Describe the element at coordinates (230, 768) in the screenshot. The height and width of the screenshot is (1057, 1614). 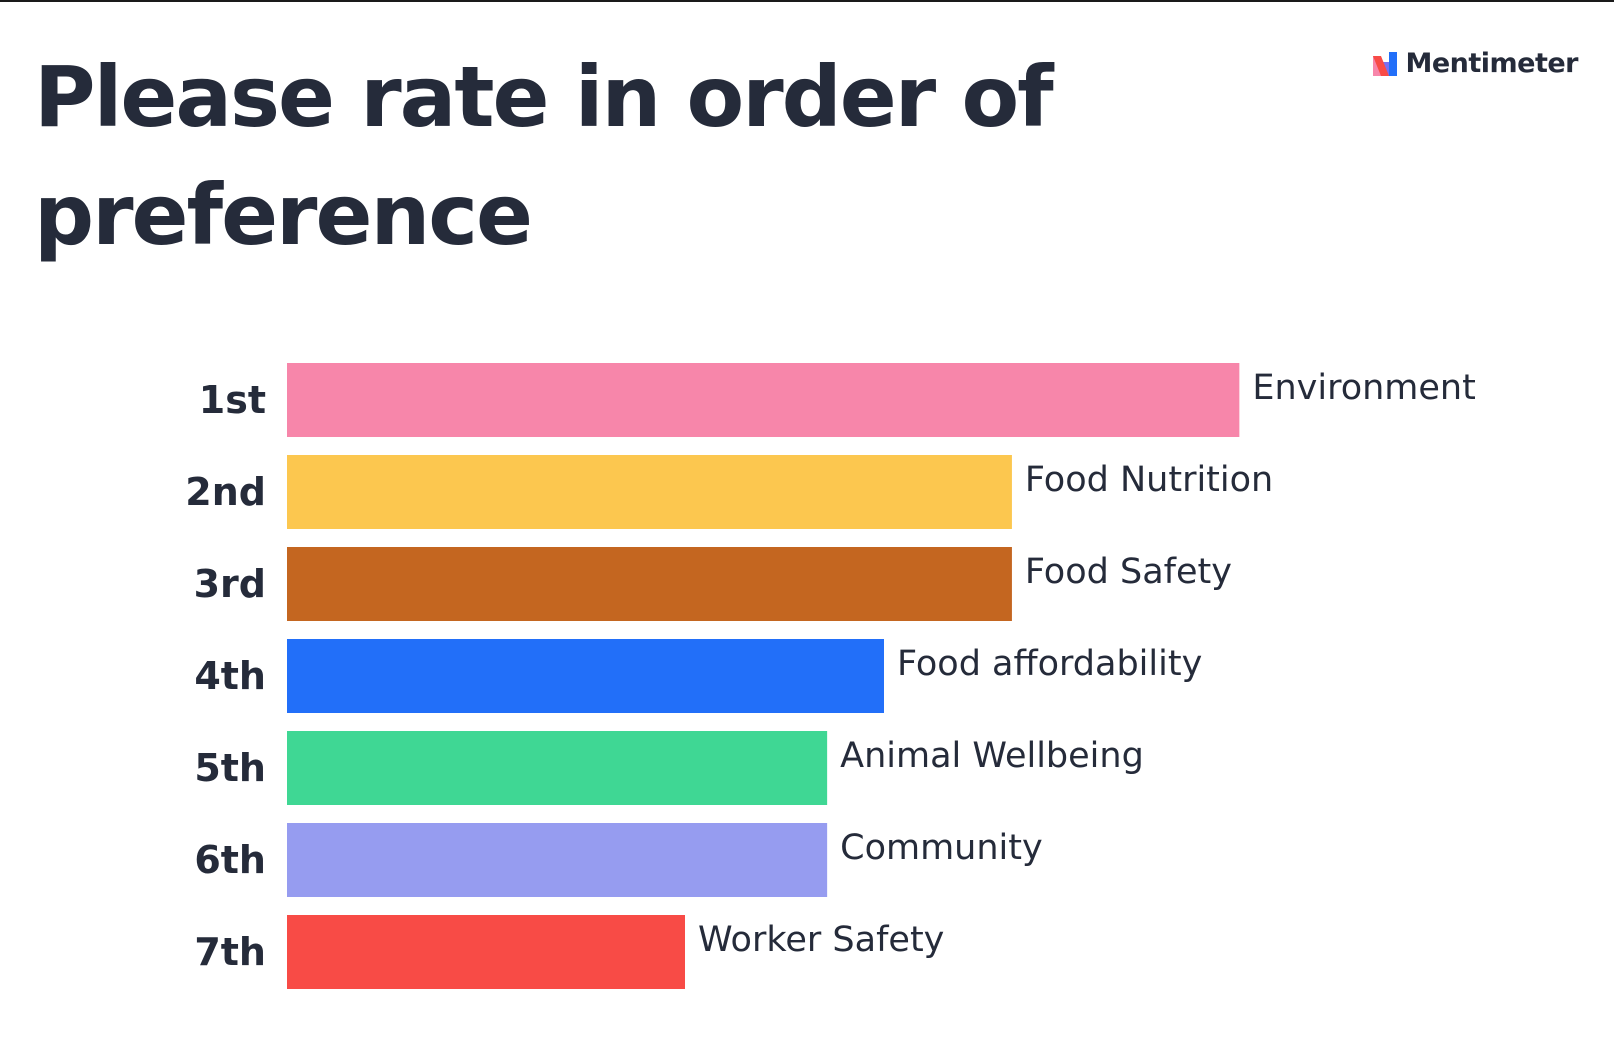
I see `rank-label-5: 5th` at that location.